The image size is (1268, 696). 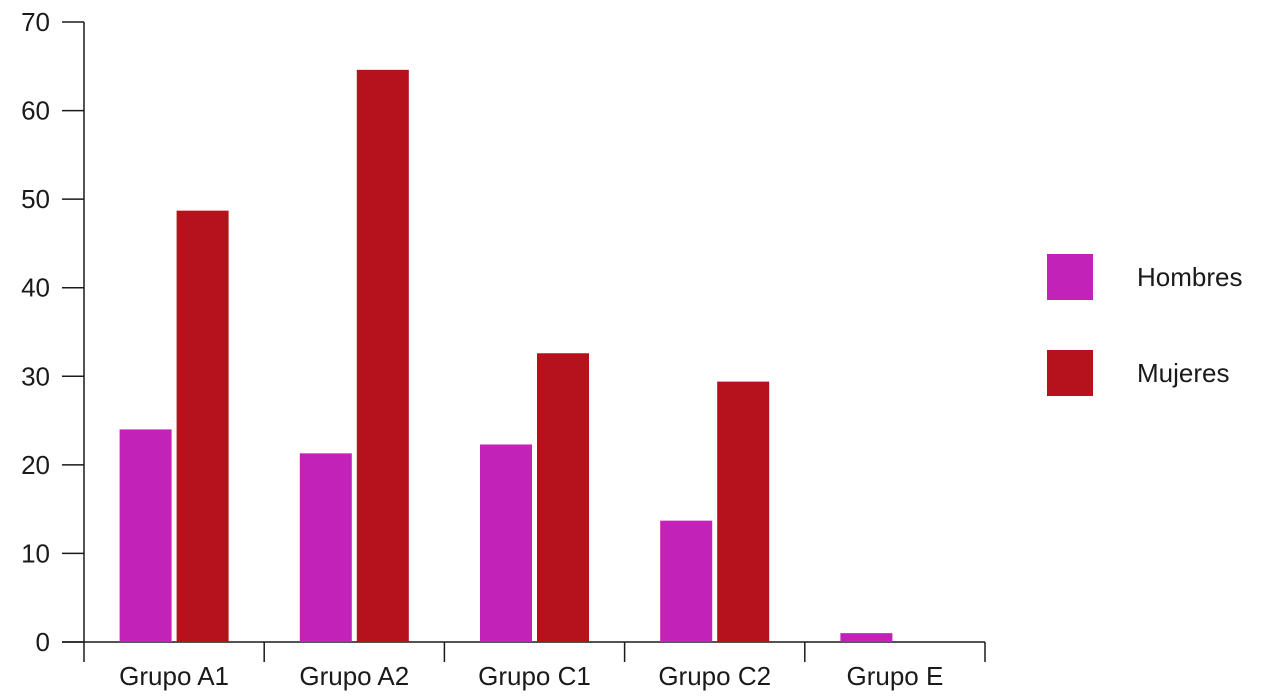 I want to click on y-tick-label: 10, so click(x=35, y=553).